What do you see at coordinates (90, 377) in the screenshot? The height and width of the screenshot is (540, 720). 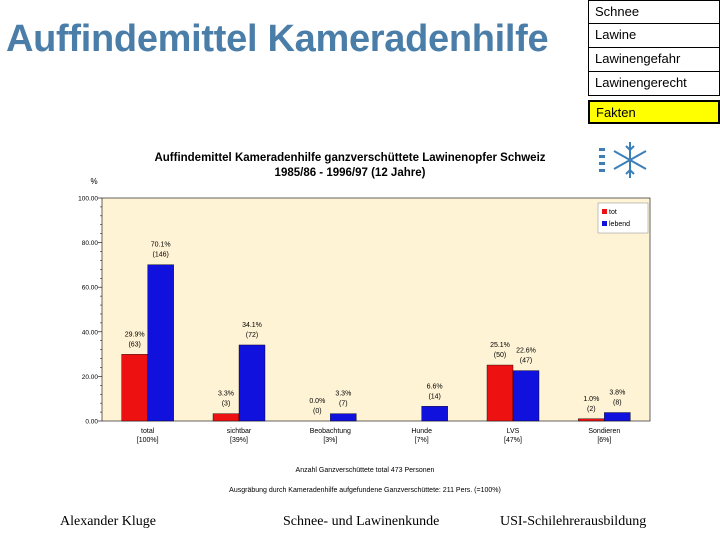 I see `y-tick-label: 20.00` at bounding box center [90, 377].